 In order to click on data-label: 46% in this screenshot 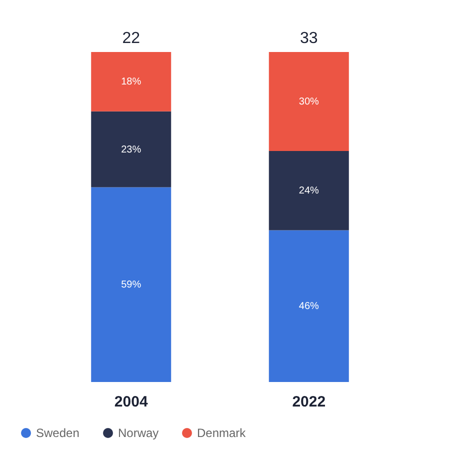, I will do `click(309, 306)`.